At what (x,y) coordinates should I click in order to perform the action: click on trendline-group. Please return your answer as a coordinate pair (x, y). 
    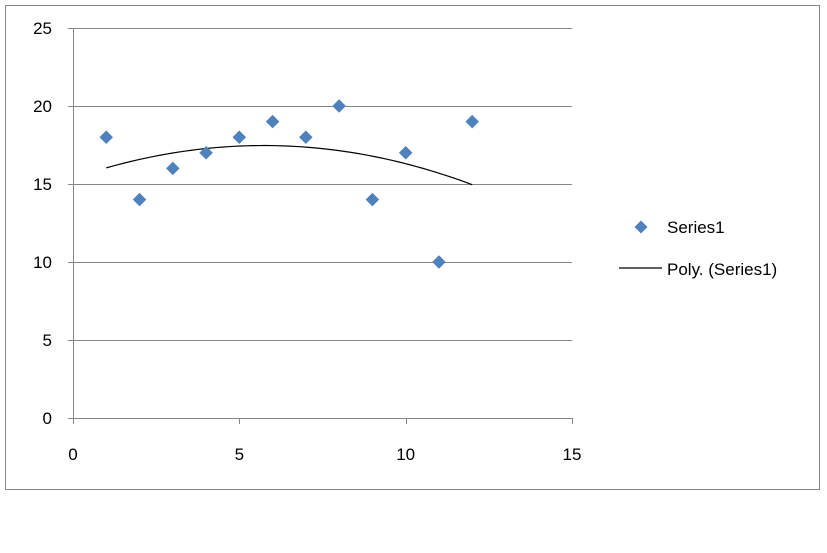
    Looking at the image, I should click on (289, 165).